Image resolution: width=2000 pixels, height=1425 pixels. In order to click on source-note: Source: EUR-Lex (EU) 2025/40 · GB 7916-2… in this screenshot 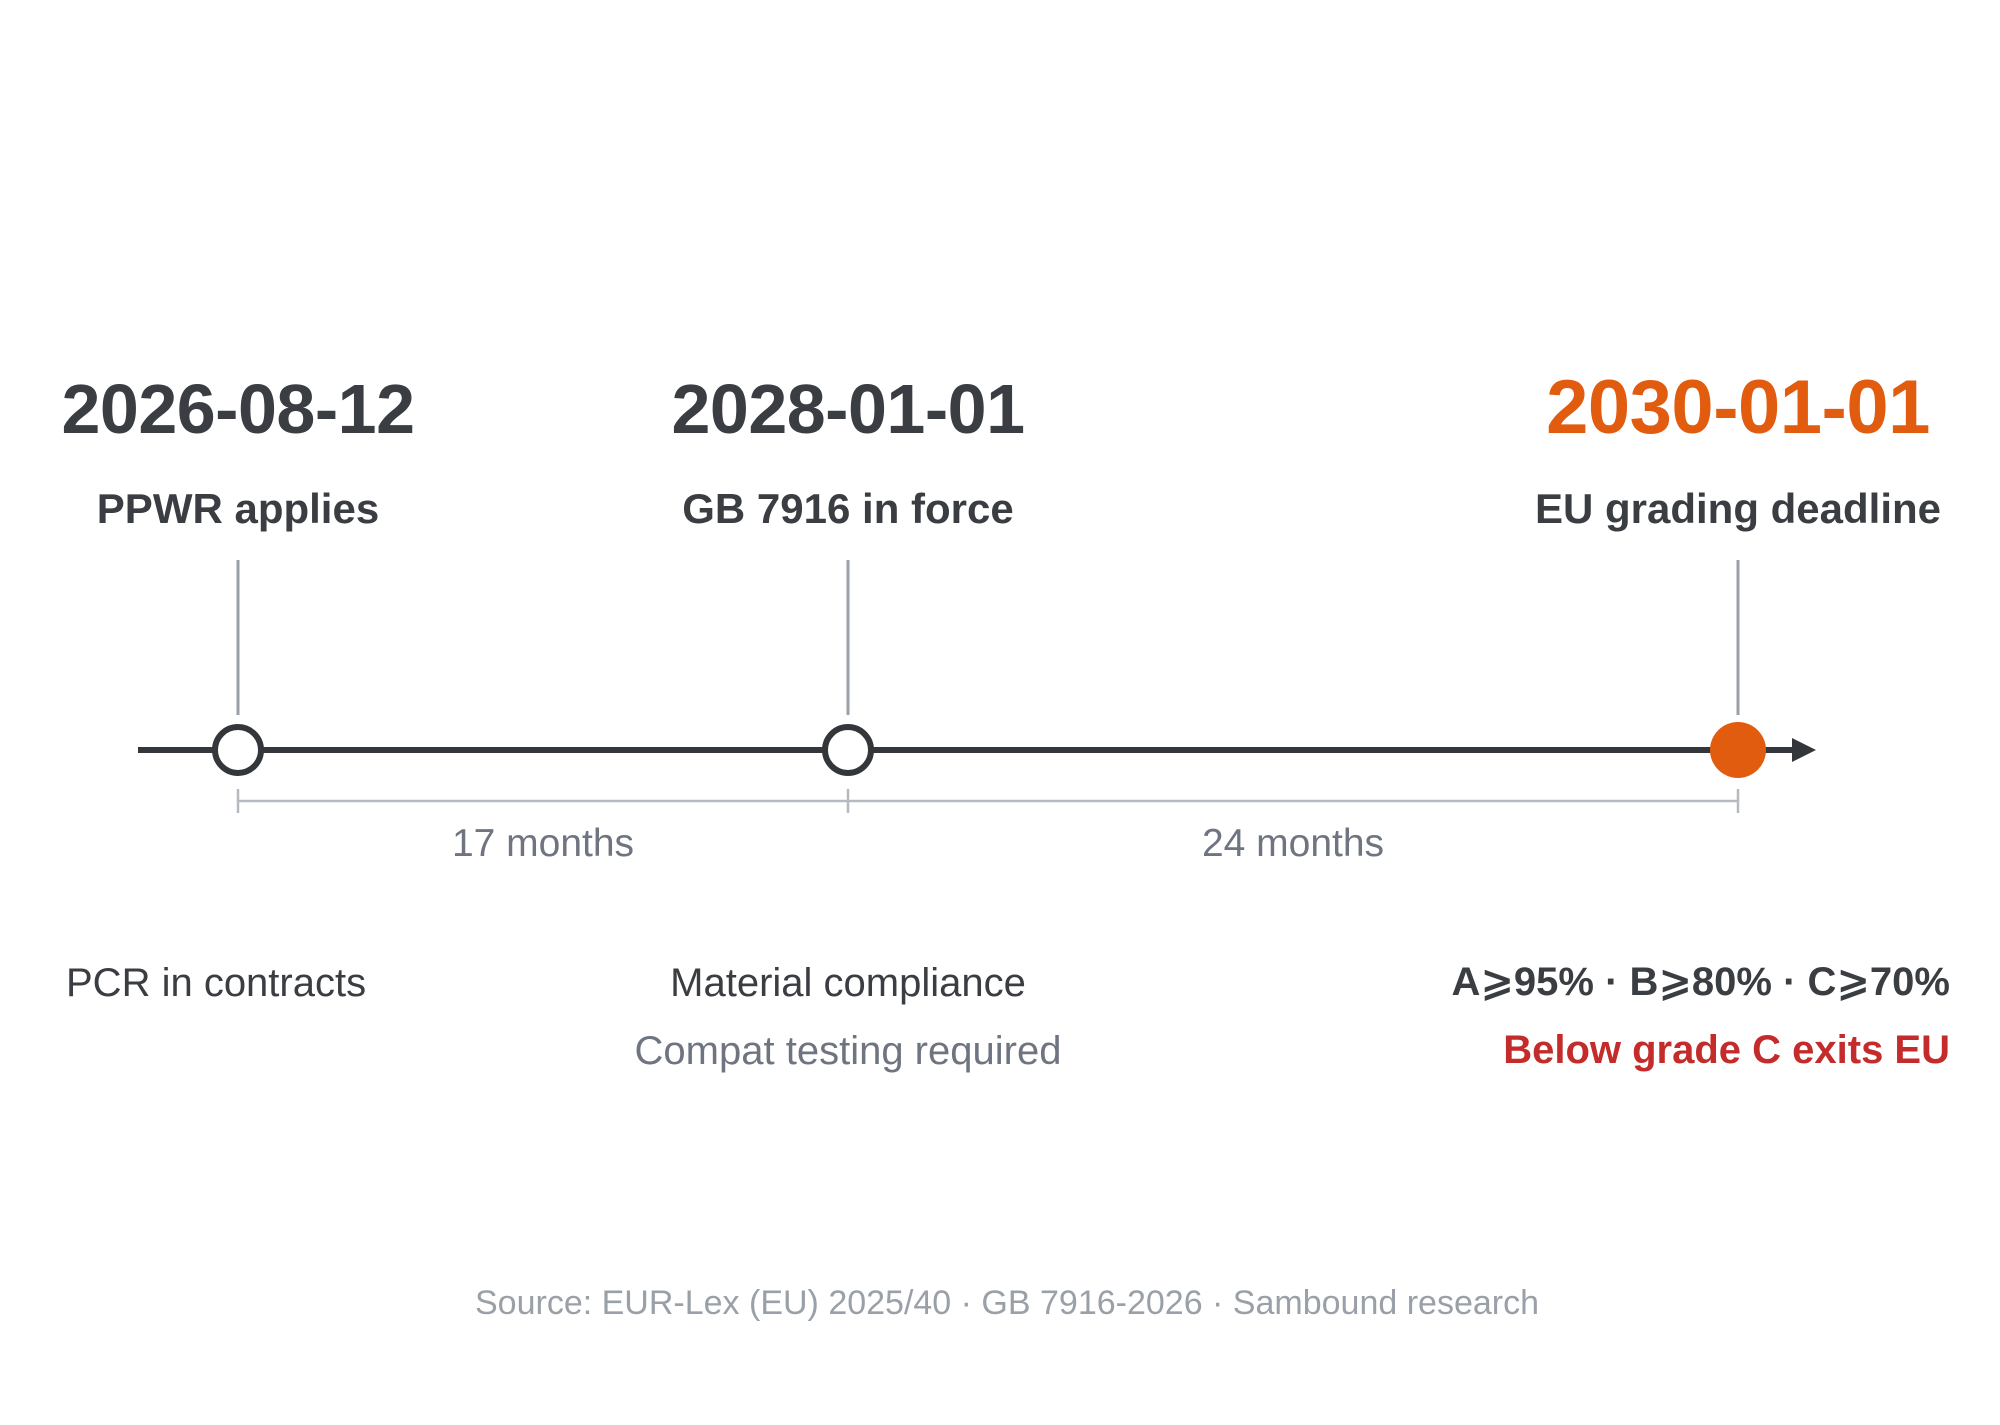, I will do `click(1007, 1303)`.